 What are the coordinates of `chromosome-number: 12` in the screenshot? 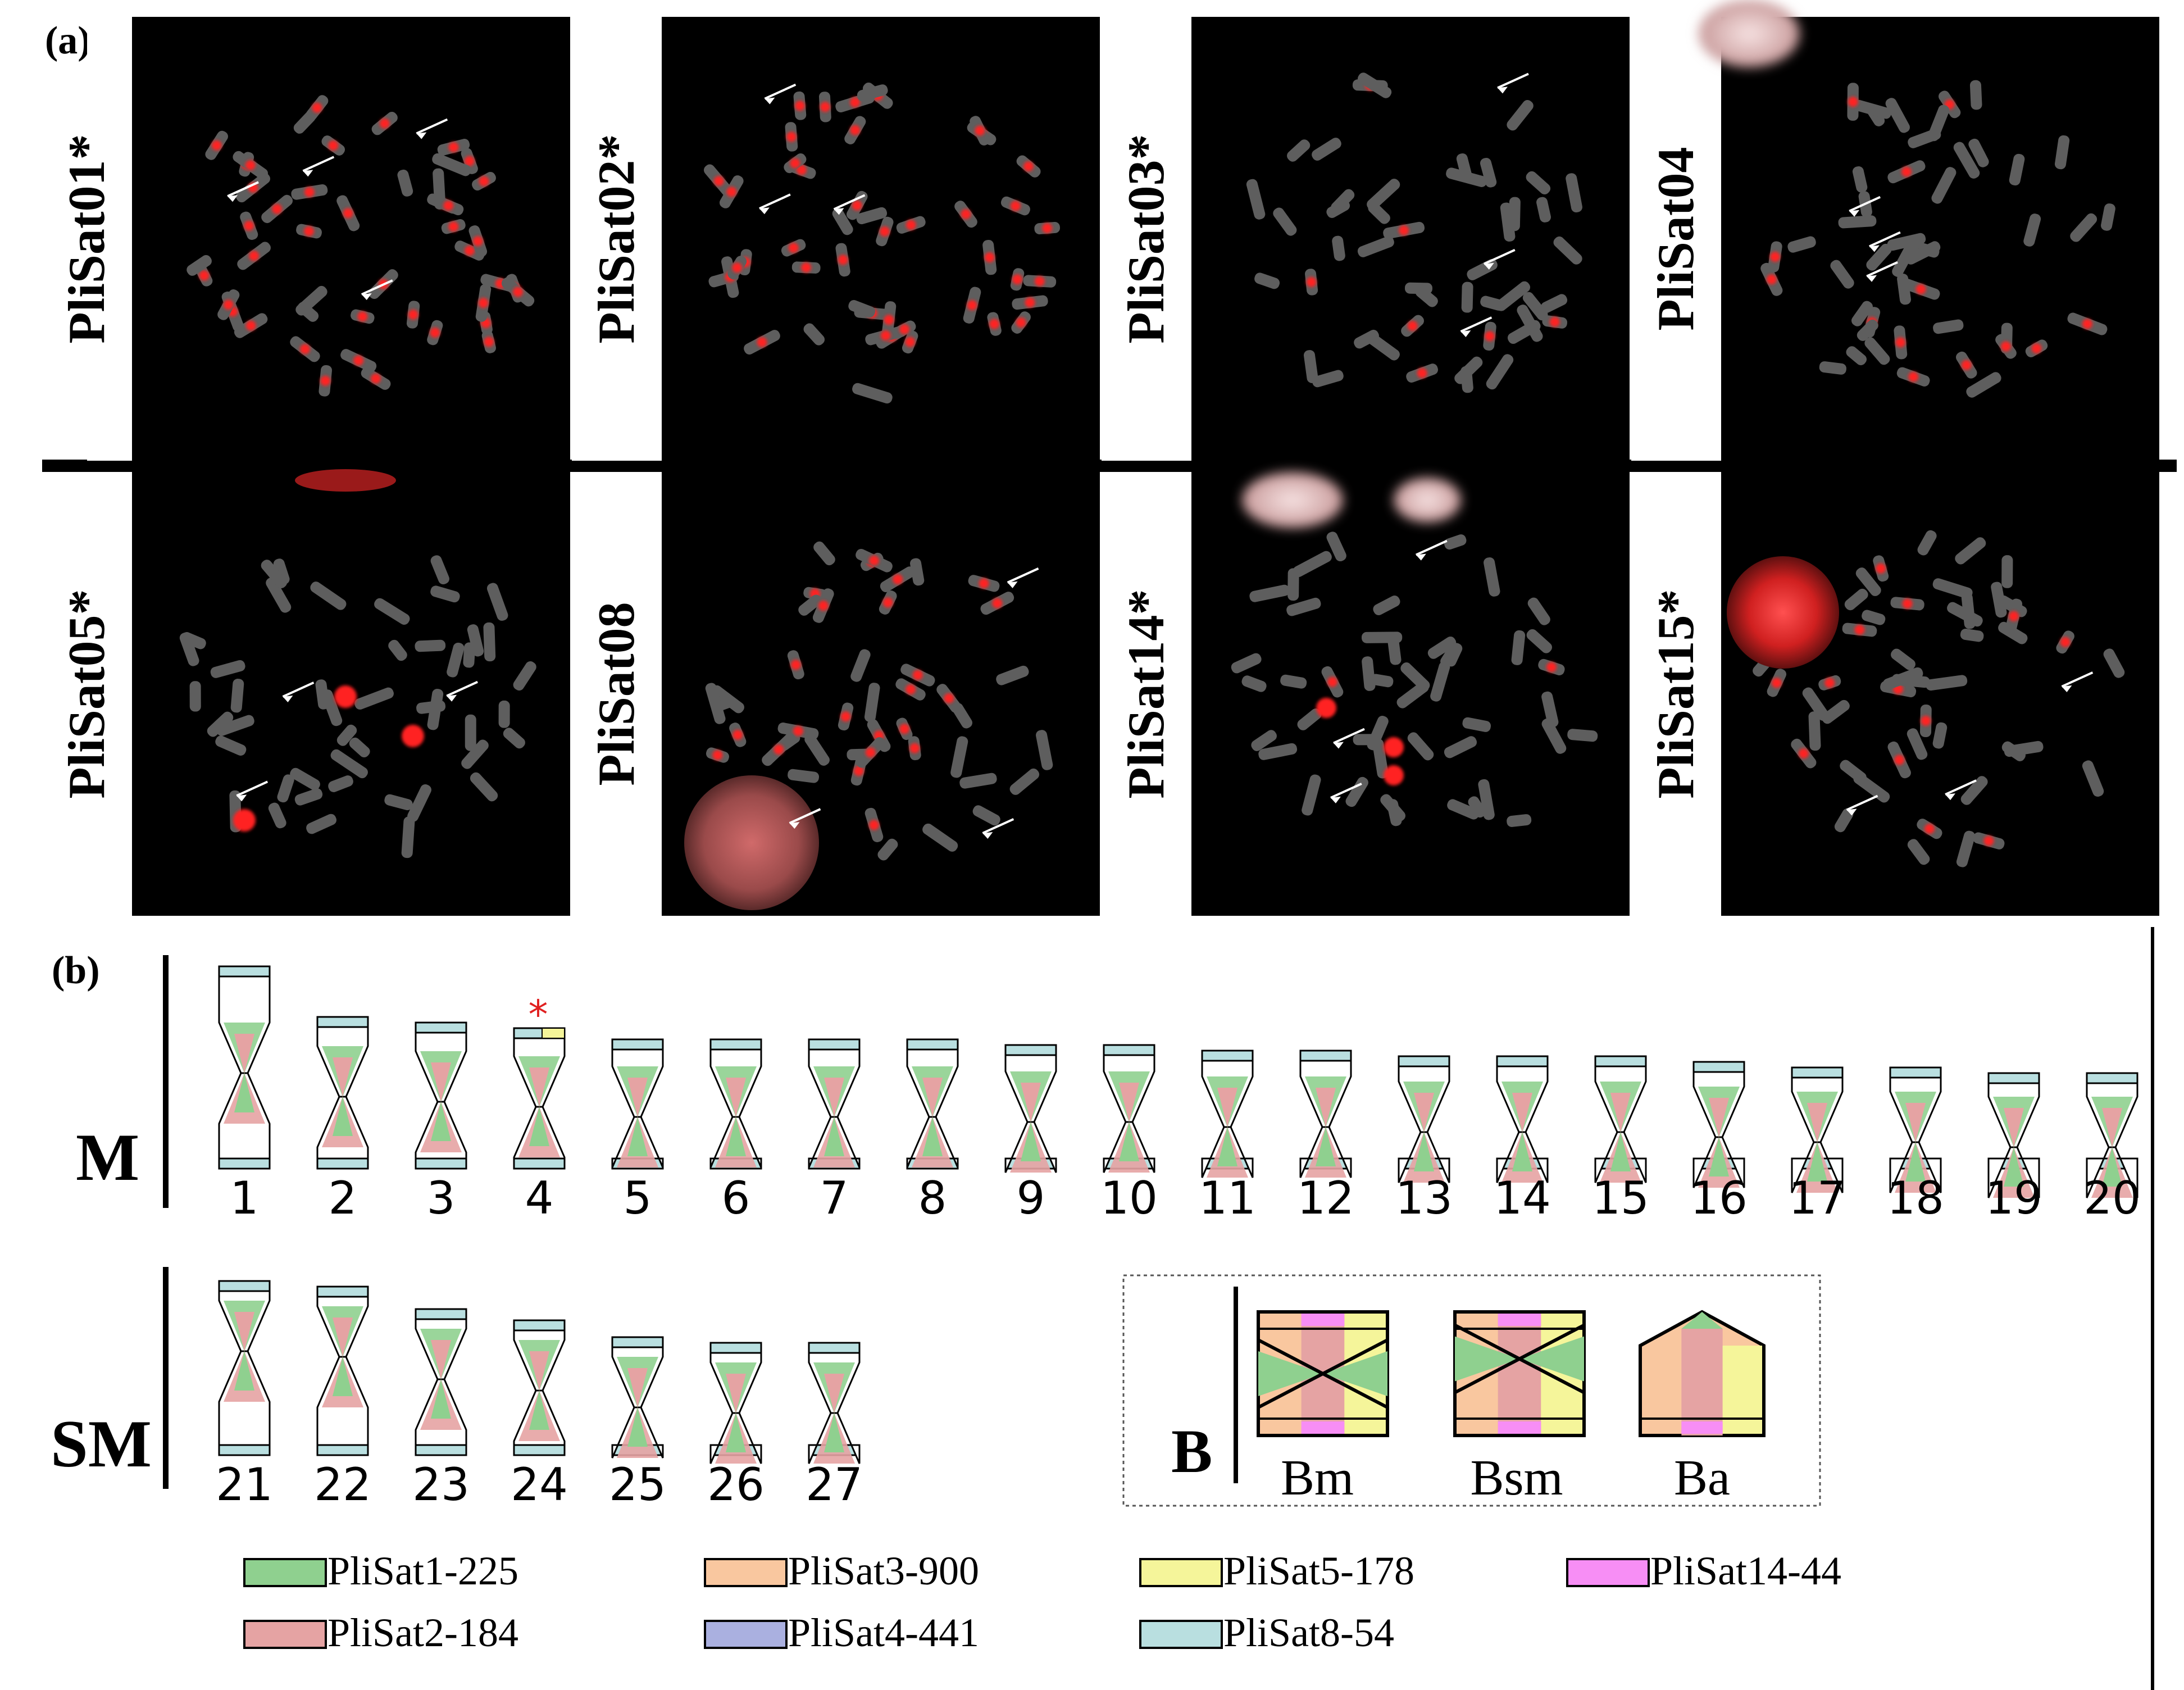 It's located at (1325, 1198).